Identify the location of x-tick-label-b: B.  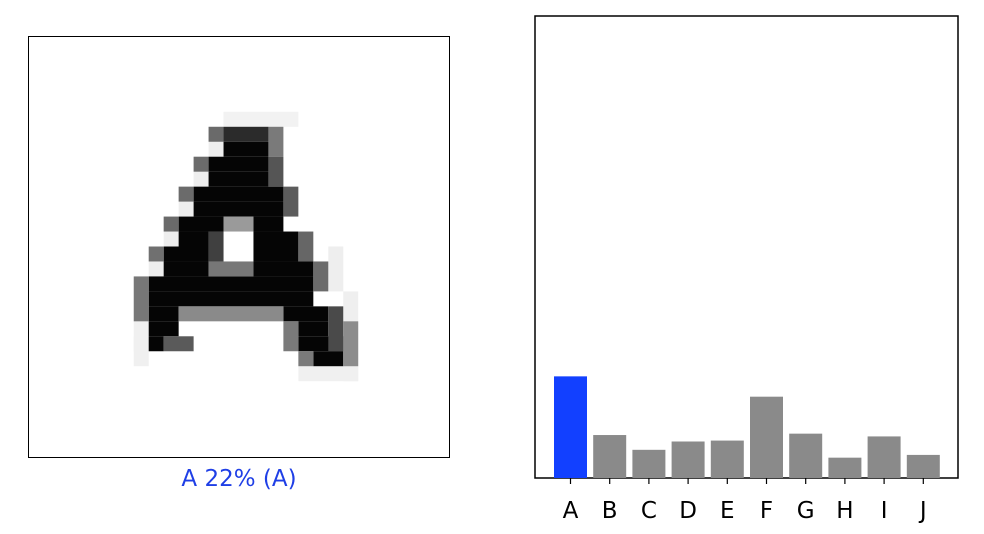
(610, 511).